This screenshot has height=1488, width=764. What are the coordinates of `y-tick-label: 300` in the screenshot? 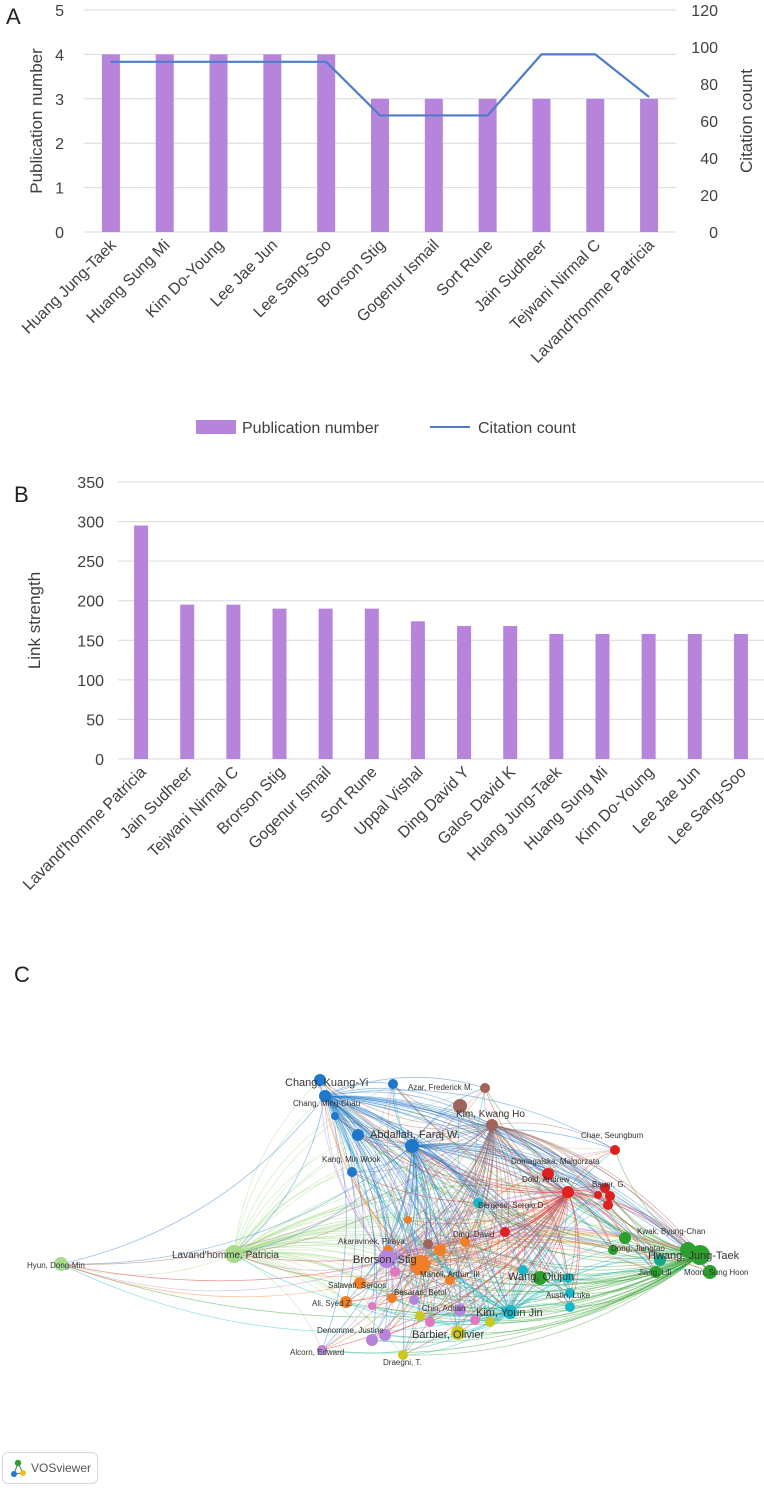 It's located at (90, 523).